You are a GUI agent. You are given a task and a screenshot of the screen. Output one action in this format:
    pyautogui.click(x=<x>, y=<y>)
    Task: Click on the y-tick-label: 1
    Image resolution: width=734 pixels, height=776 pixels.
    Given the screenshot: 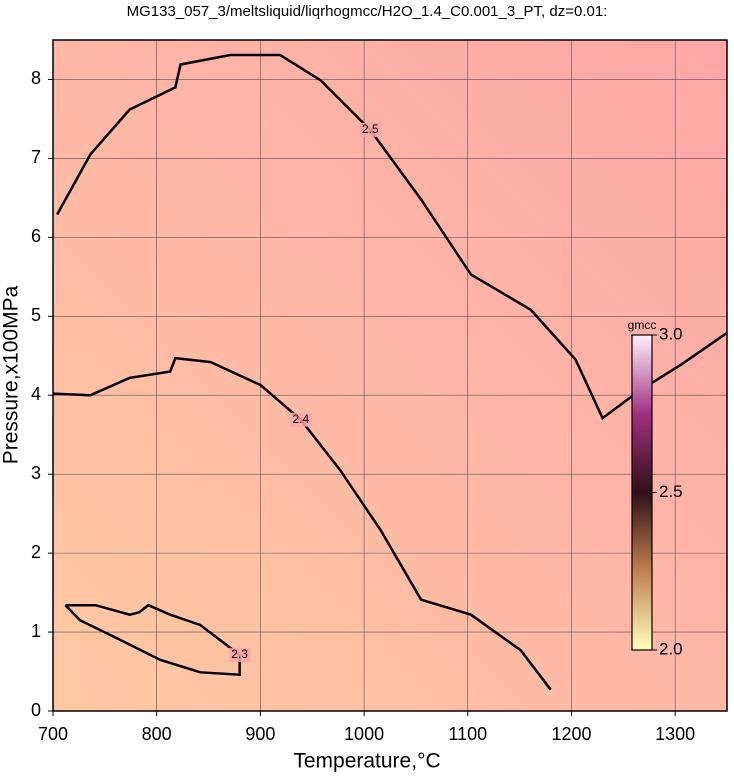 What is the action you would take?
    pyautogui.click(x=36, y=631)
    